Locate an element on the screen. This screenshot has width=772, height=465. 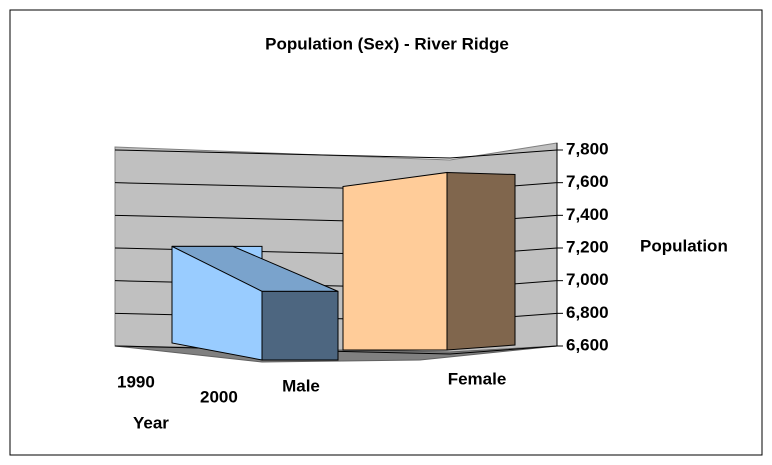
y-tick-label: 7,400 is located at coordinates (587, 214).